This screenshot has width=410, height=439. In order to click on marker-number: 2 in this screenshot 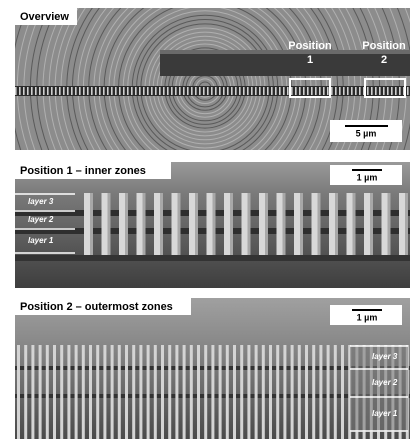, I will do `click(384, 60)`.